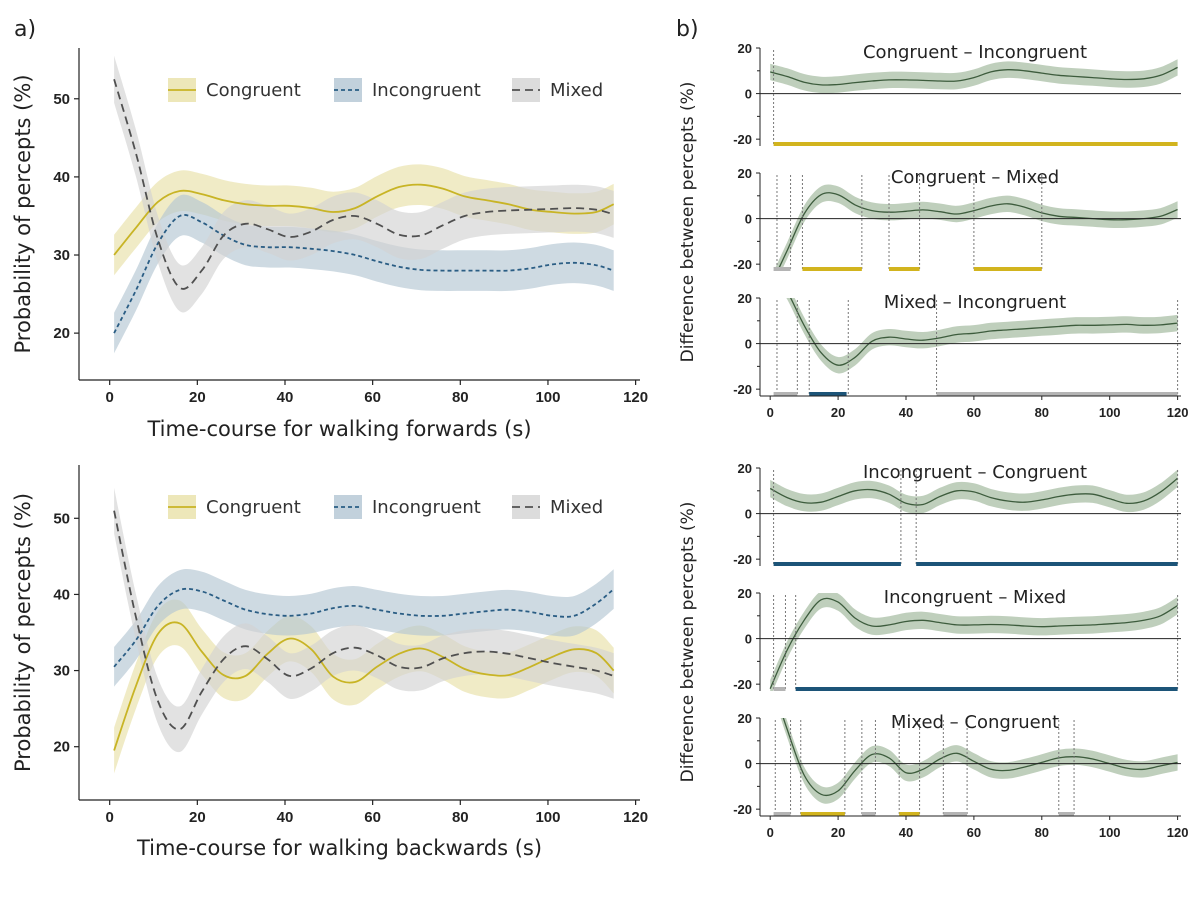 The width and height of the screenshot is (1200, 900). What do you see at coordinates (687, 29) in the screenshot?
I see `panel-label-b: b)` at bounding box center [687, 29].